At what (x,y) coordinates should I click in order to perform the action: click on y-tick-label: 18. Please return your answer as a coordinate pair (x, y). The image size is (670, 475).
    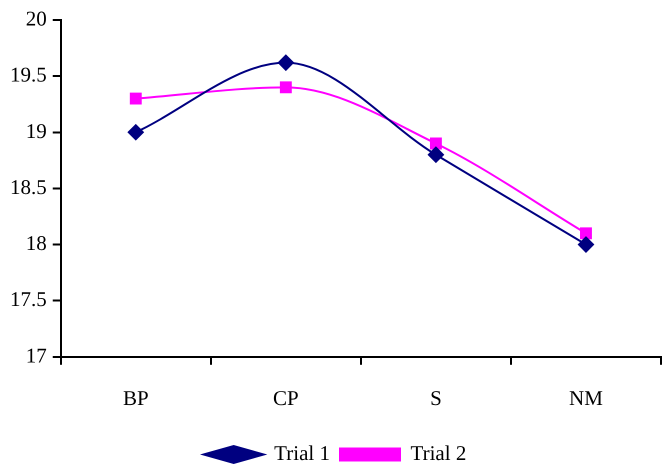
    Looking at the image, I should click on (36, 243).